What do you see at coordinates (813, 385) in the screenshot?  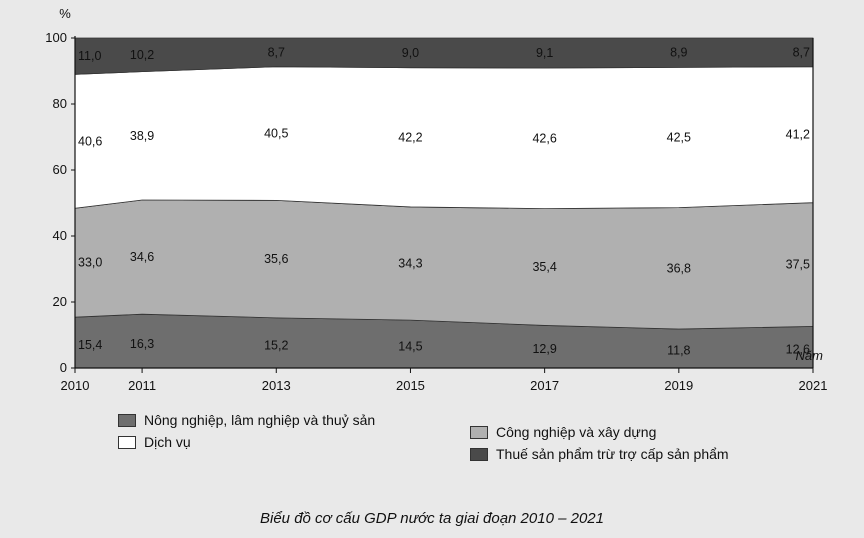 I see `x-tick-label: 2021` at bounding box center [813, 385].